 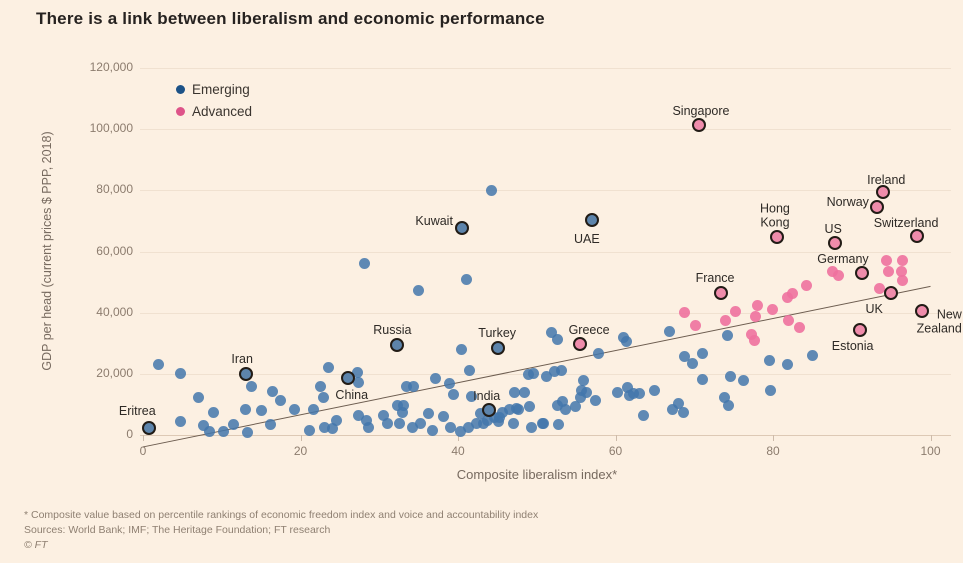 I want to click on point-label-ireland: Ireland, so click(x=886, y=179).